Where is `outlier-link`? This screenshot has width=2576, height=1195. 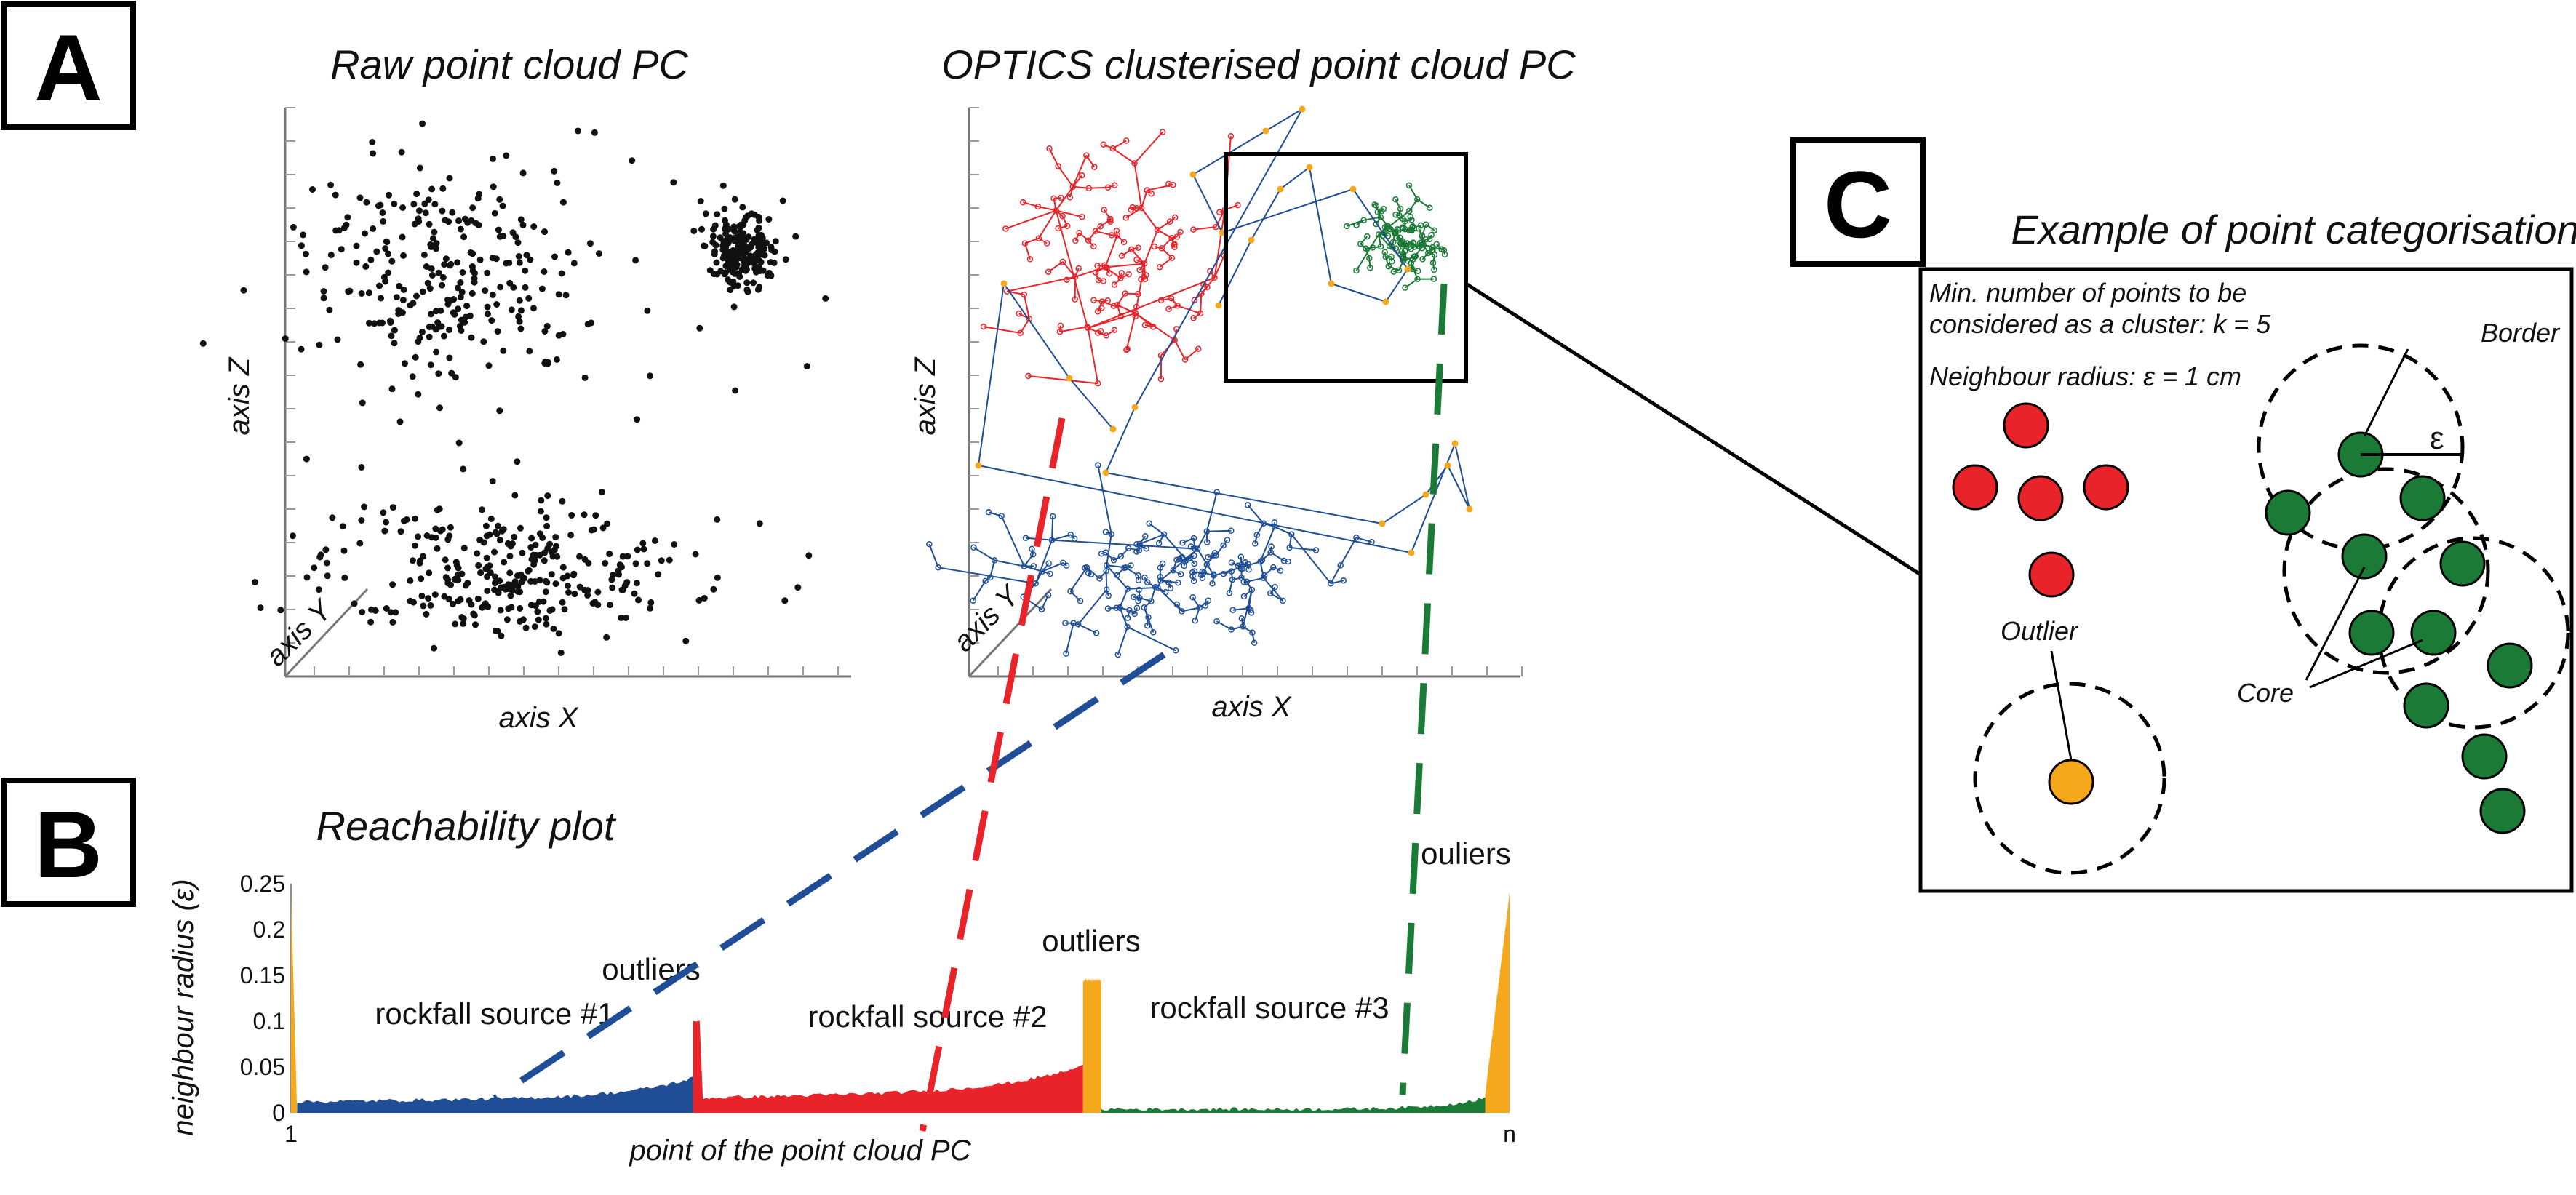
outlier-link is located at coordinates (1120, 440).